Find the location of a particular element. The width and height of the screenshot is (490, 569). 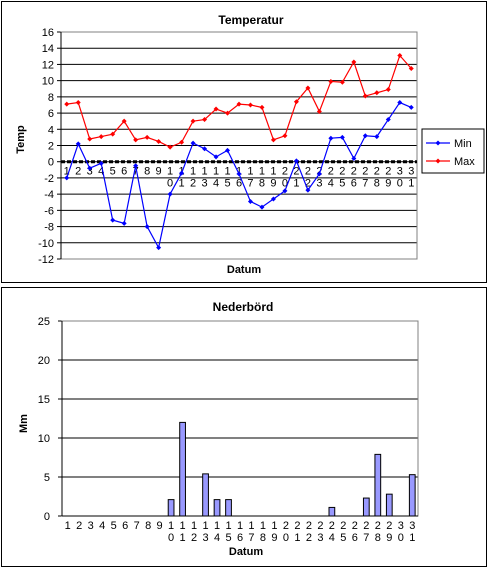

legend-marker-min is located at coordinates (438, 143).